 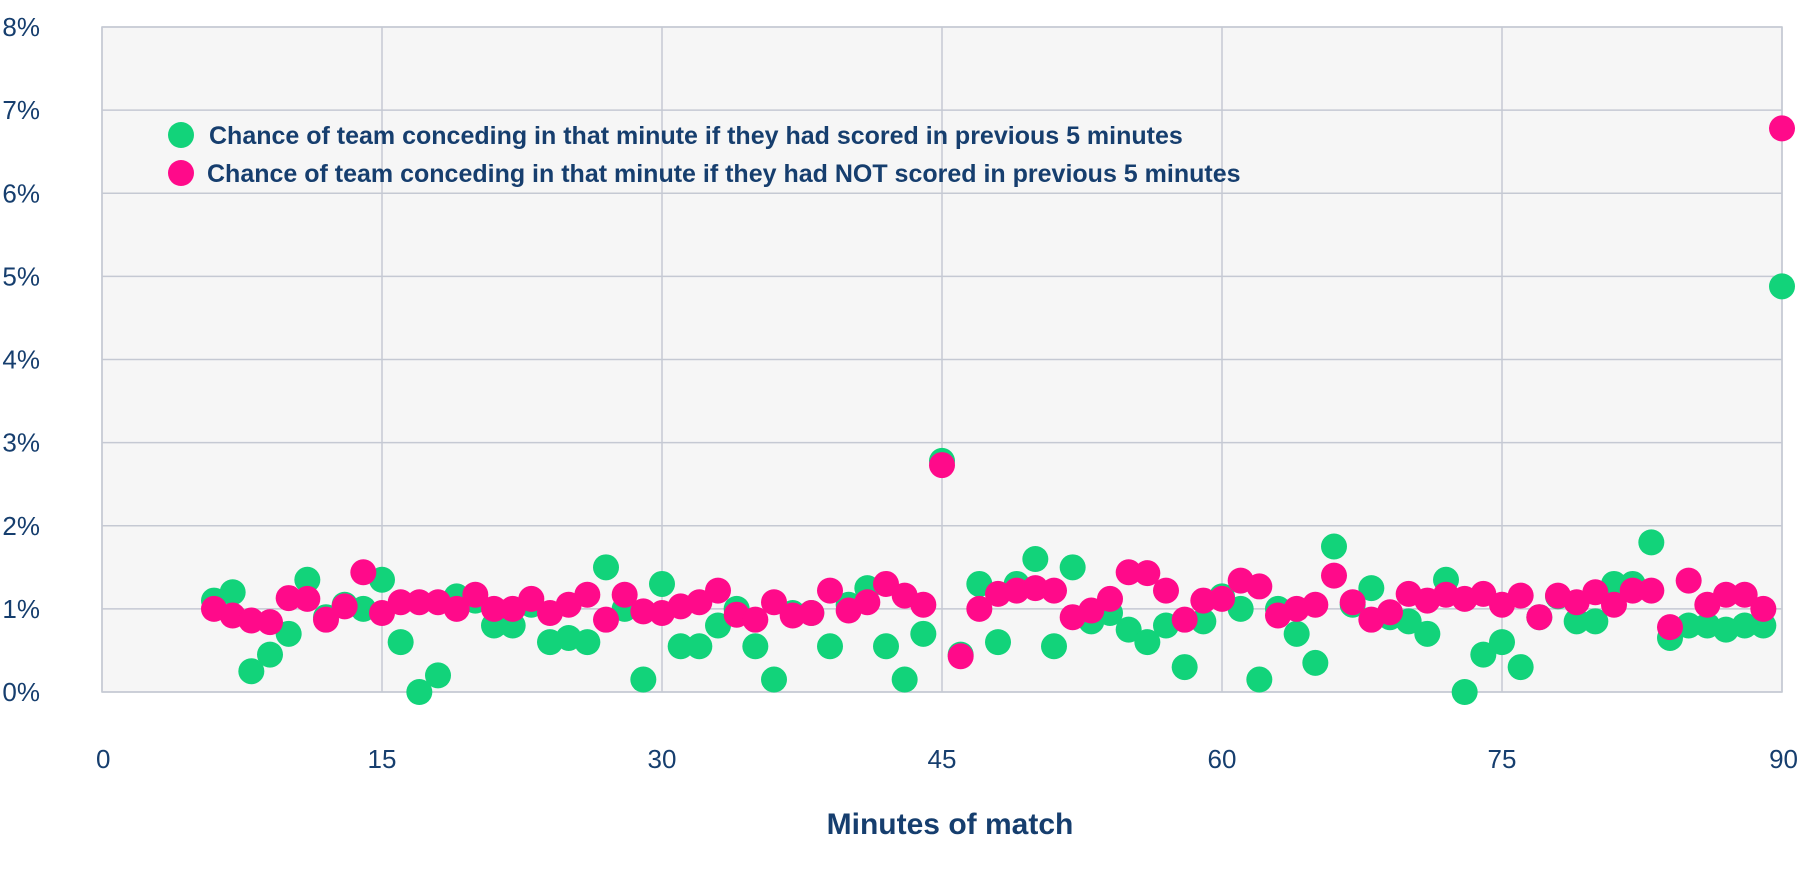 What do you see at coordinates (21, 27) in the screenshot?
I see `y-tick-label: 8%` at bounding box center [21, 27].